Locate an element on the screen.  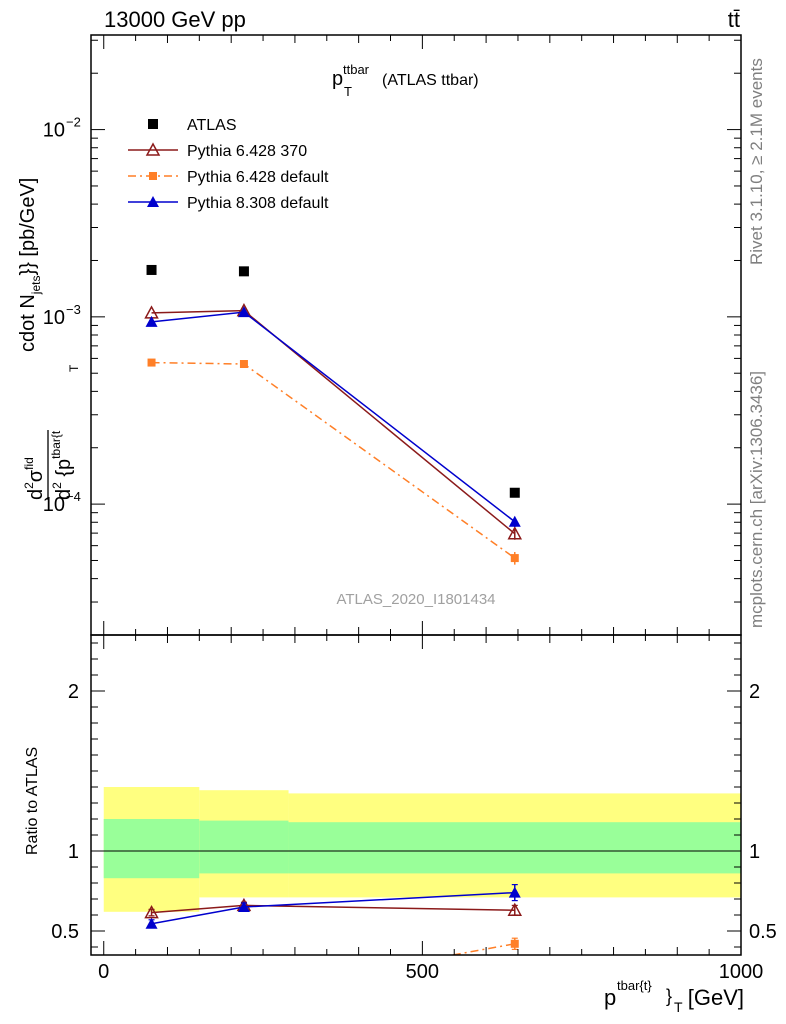
ratio-bands is located at coordinates (422, 849).